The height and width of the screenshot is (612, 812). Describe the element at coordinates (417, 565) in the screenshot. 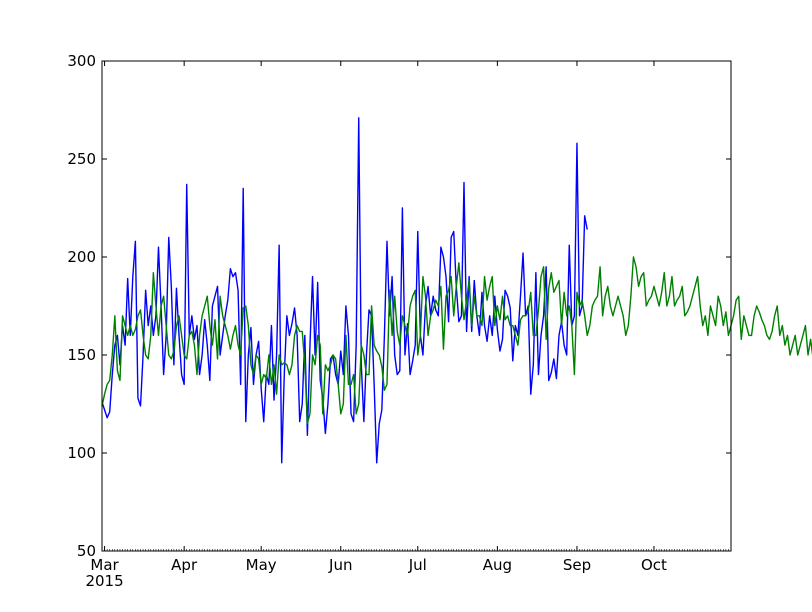

I see `x-tick-label: Jul` at that location.